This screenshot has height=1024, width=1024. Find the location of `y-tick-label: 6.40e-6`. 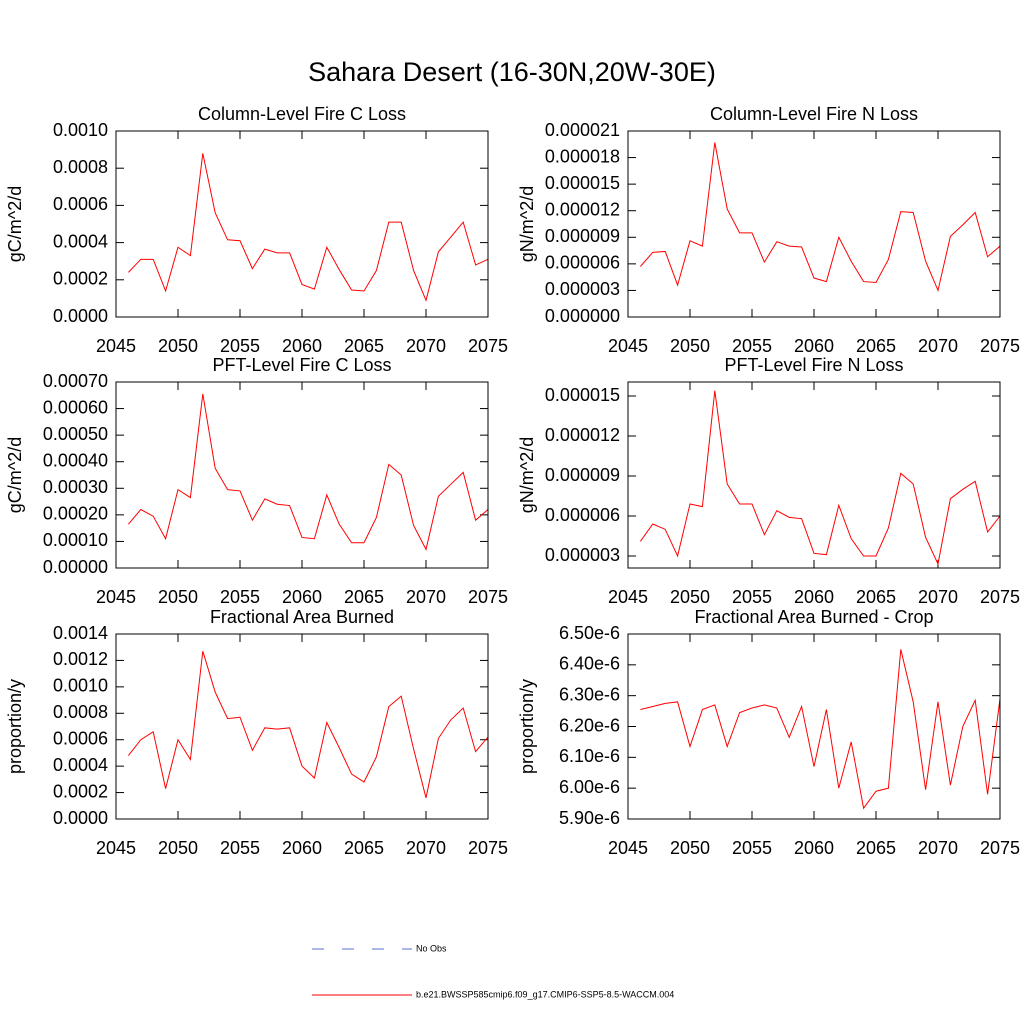

y-tick-label: 6.40e-6 is located at coordinates (589, 664).